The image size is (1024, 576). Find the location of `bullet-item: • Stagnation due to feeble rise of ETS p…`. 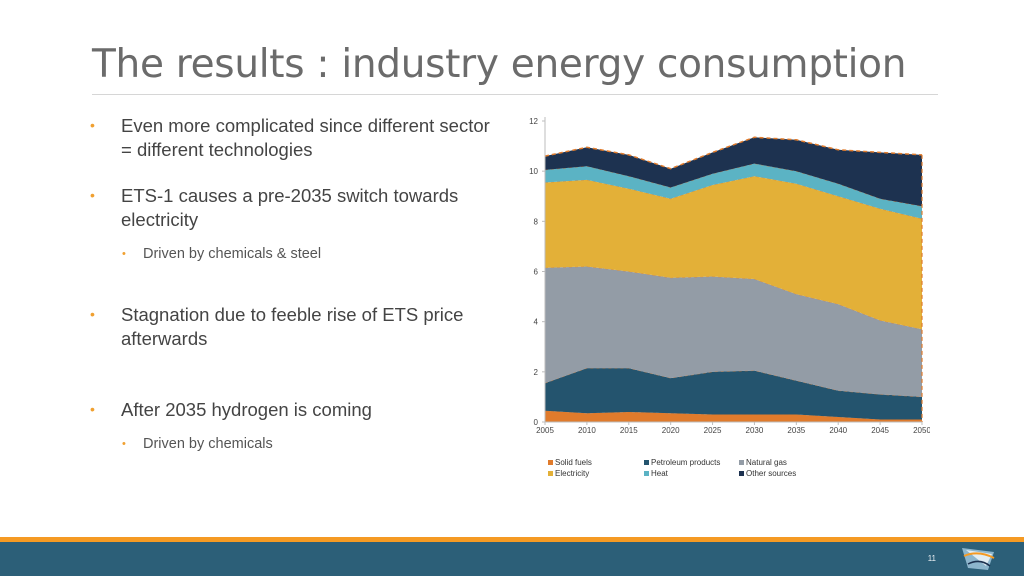

bullet-item: • Stagnation due to feeble rise of ETS p… is located at coordinates (290, 326).